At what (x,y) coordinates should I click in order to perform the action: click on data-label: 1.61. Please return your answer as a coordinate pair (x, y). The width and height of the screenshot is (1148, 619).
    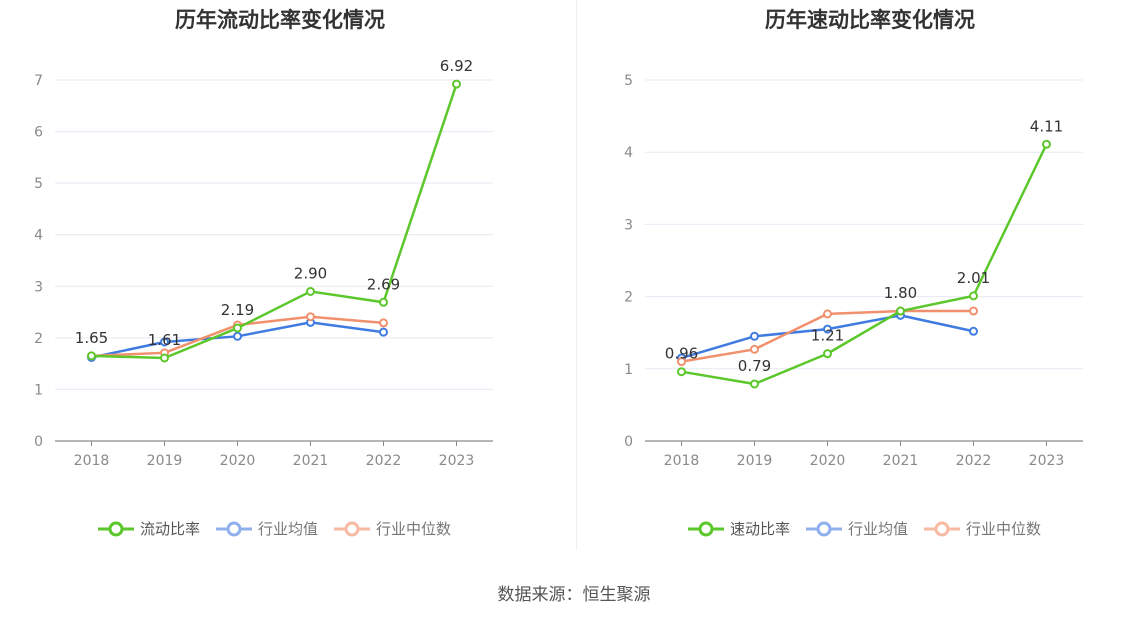
    Looking at the image, I should click on (164, 340).